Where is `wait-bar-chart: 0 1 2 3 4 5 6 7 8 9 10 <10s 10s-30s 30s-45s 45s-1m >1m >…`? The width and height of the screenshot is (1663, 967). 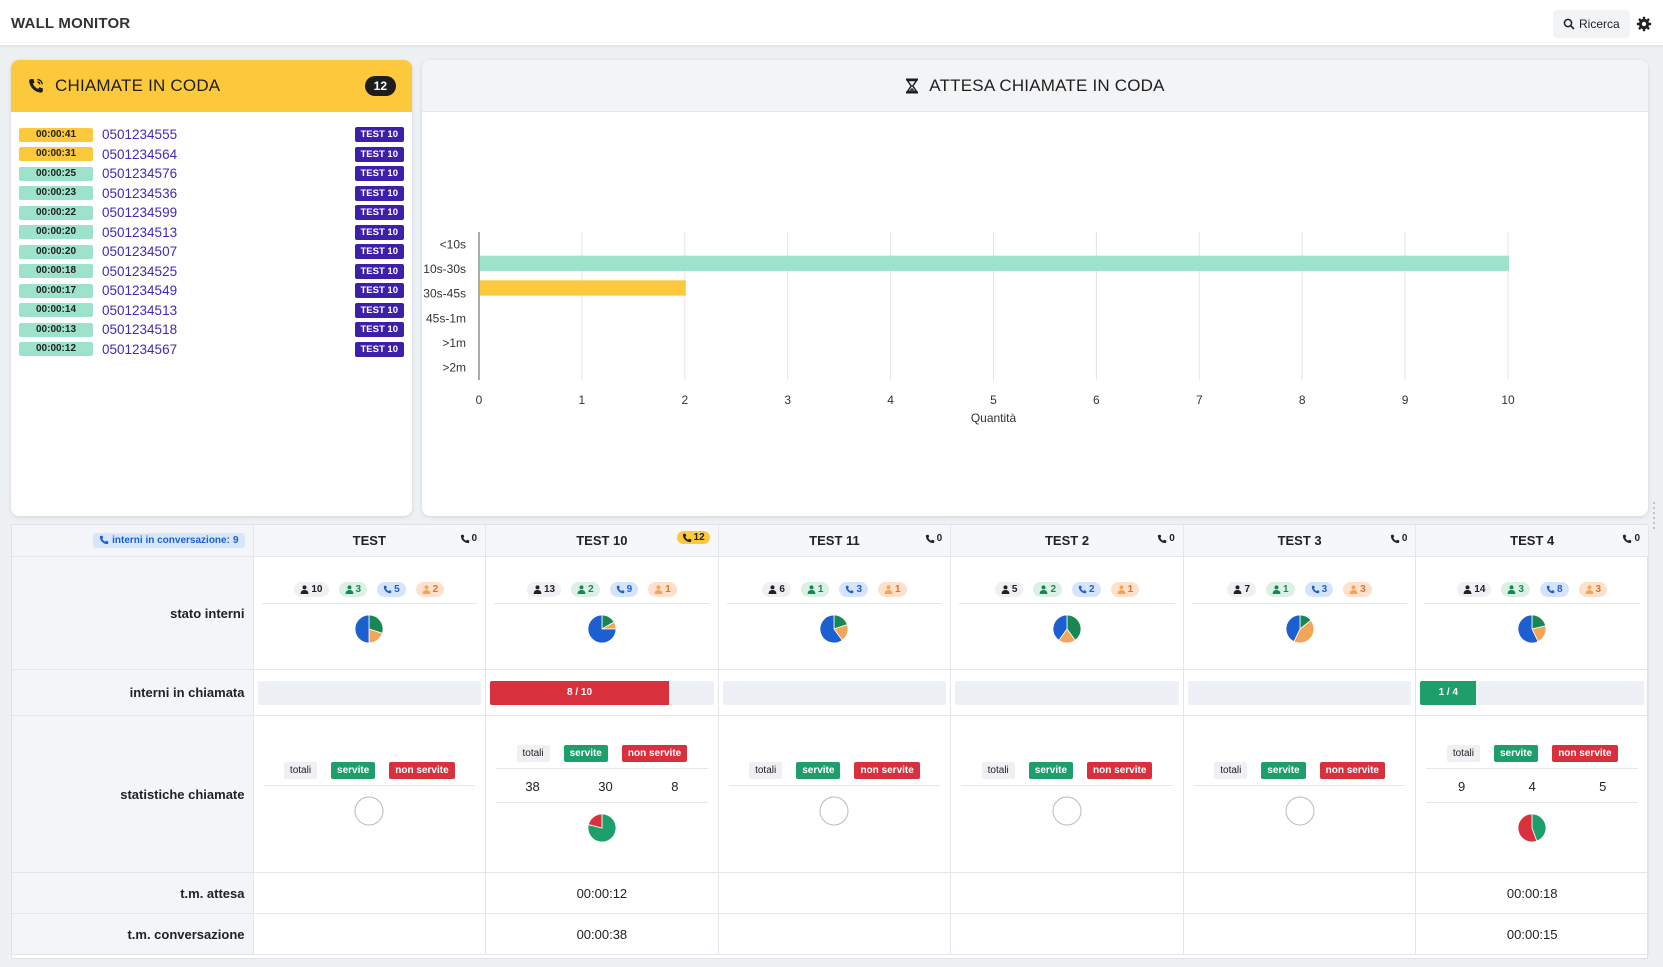 wait-bar-chart: 0 1 2 3 4 5 6 7 8 9 10 <10s 10s-30s 30s-45s 45s-1m >1m >… is located at coordinates (969, 328).